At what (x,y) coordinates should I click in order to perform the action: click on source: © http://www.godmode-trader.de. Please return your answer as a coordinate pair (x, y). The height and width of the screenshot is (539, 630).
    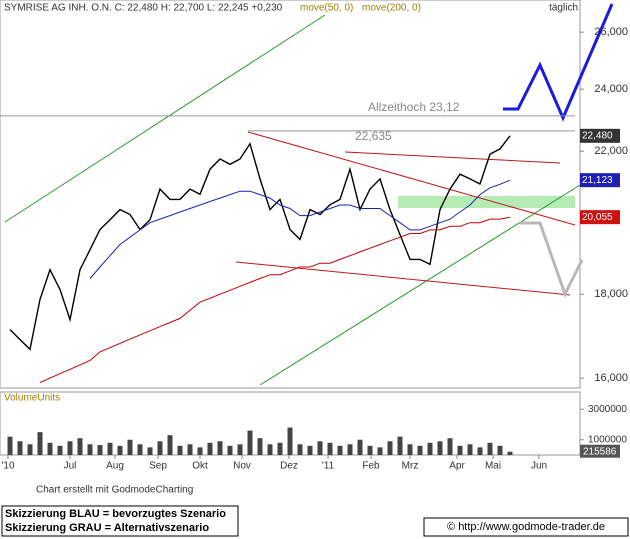
    Looking at the image, I should click on (526, 527).